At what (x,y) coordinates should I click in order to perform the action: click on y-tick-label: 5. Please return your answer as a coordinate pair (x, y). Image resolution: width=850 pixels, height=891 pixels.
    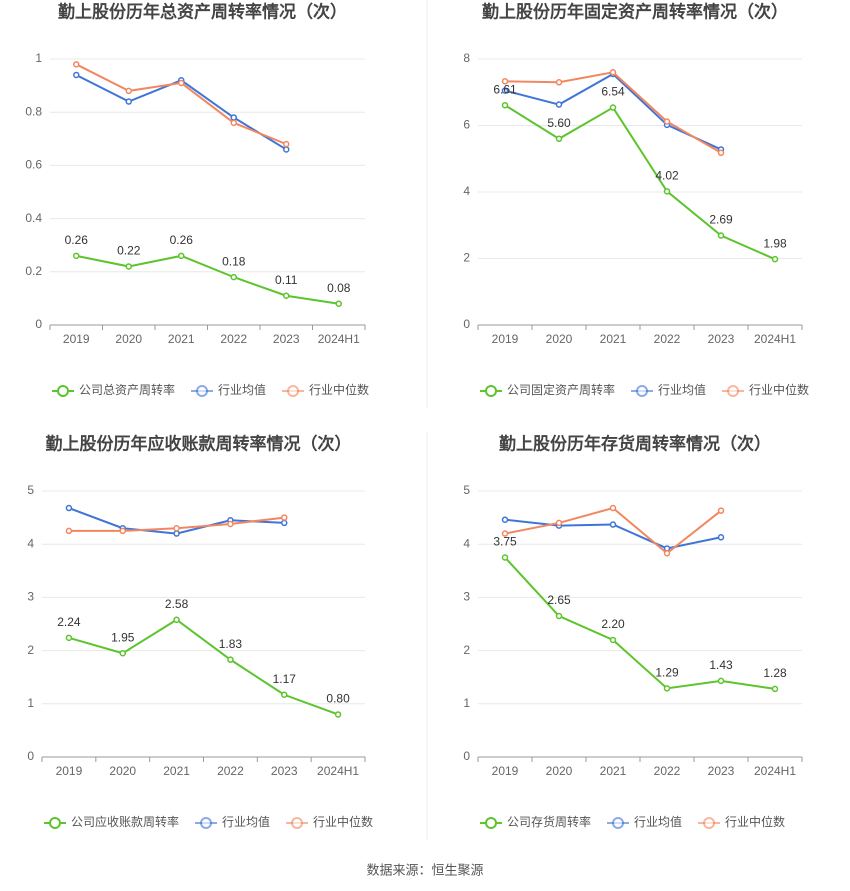
    Looking at the image, I should click on (466, 490).